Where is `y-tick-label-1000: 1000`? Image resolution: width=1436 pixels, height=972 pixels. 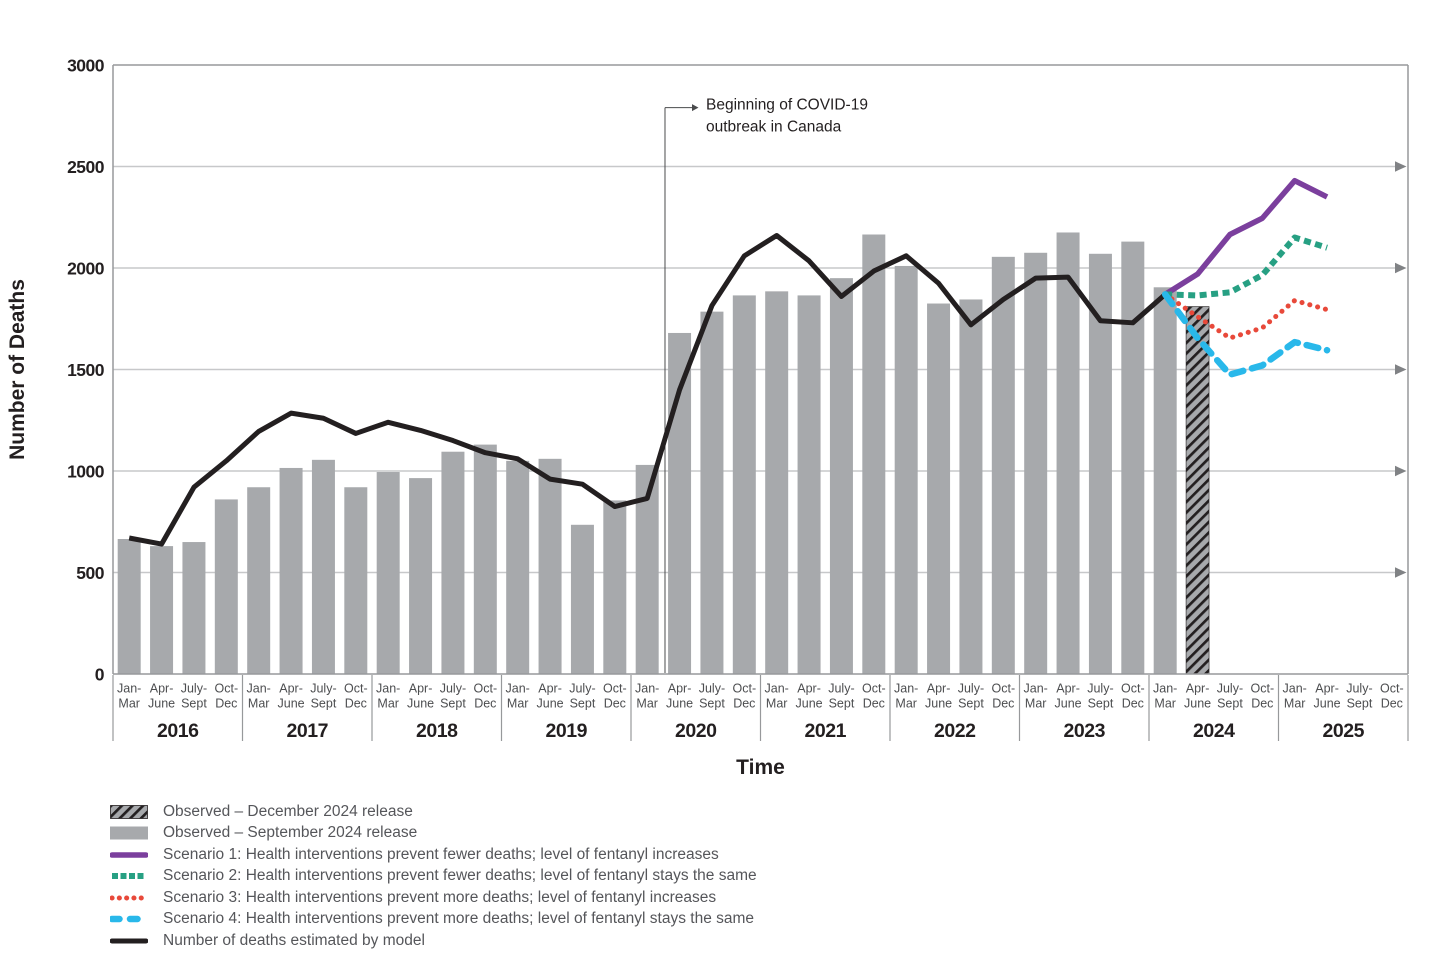
y-tick-label-1000: 1000 is located at coordinates (86, 472).